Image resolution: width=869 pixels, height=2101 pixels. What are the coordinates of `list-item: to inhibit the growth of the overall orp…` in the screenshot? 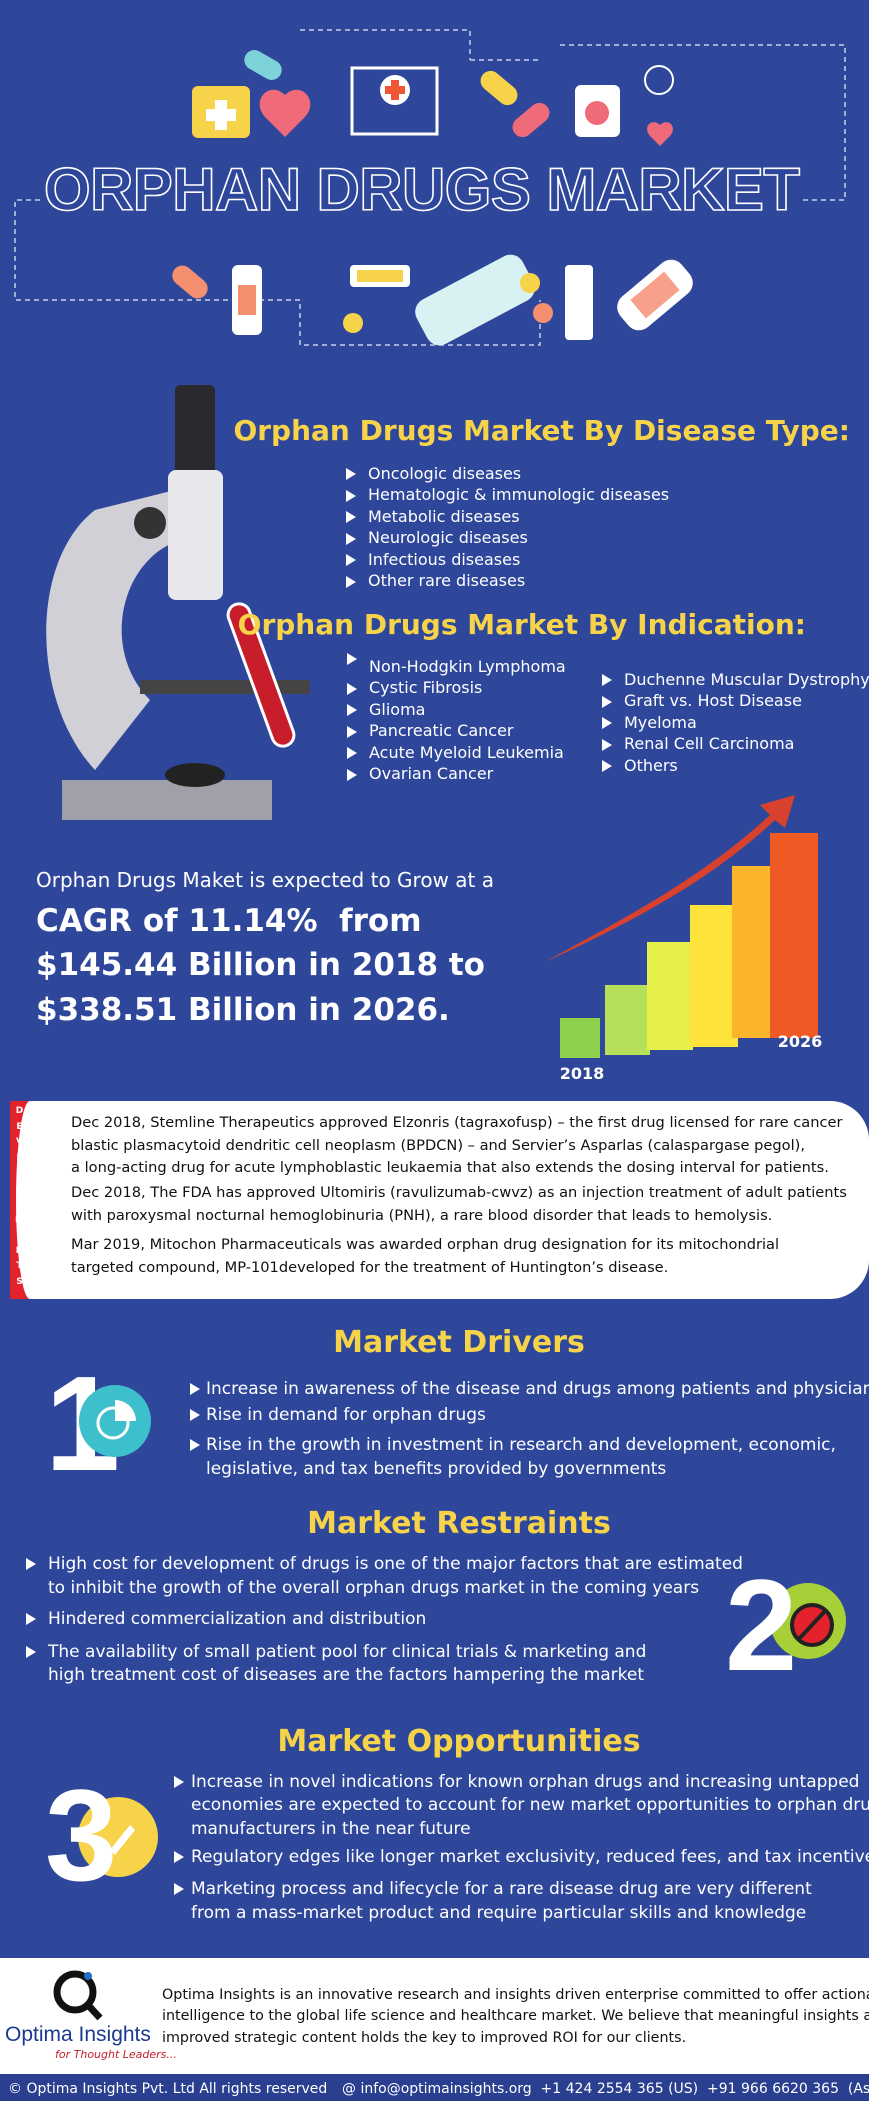 It's located at (374, 1587).